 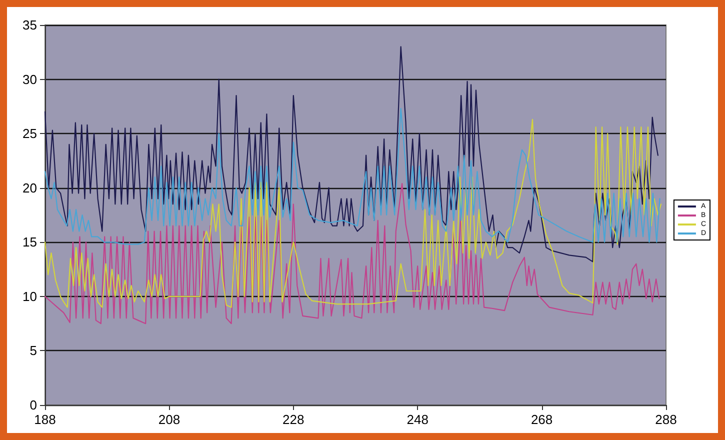 What do you see at coordinates (29, 188) in the screenshot?
I see `y-tick-label: 20` at bounding box center [29, 188].